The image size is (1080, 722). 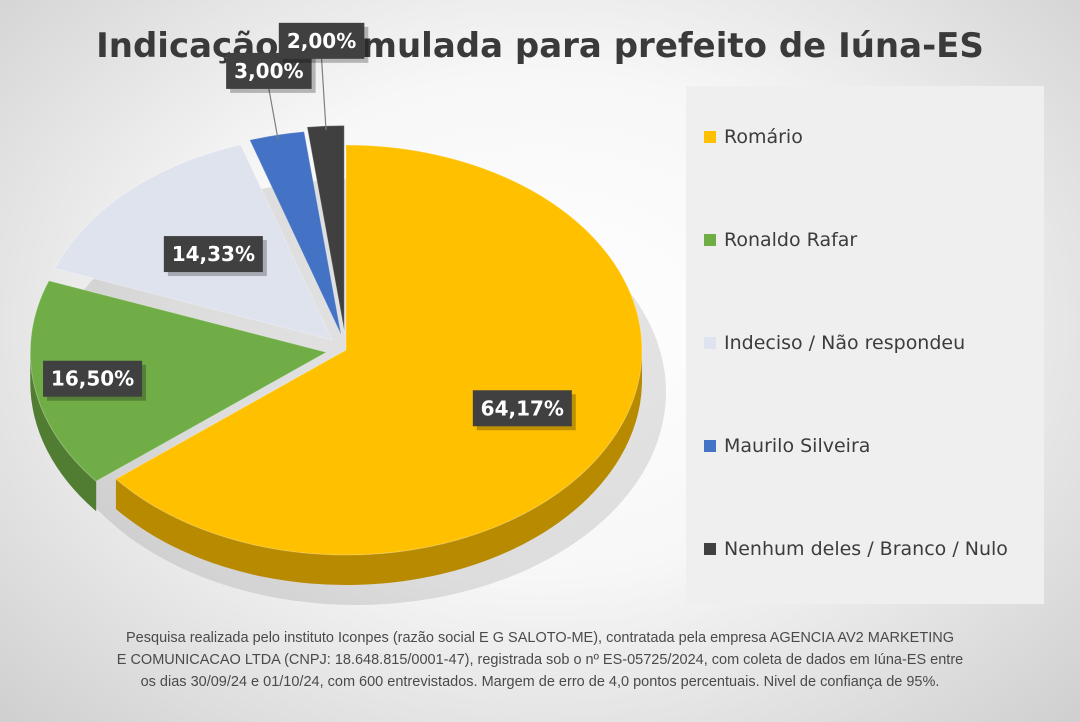 What do you see at coordinates (866, 549) in the screenshot?
I see `legend-label-nenhum: Nenhum deles / Branco / Nulo` at bounding box center [866, 549].